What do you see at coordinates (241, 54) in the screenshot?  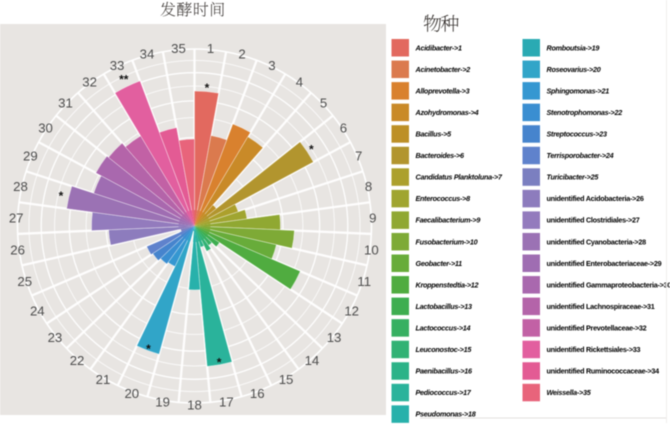 I see `svg-text: 2` at bounding box center [241, 54].